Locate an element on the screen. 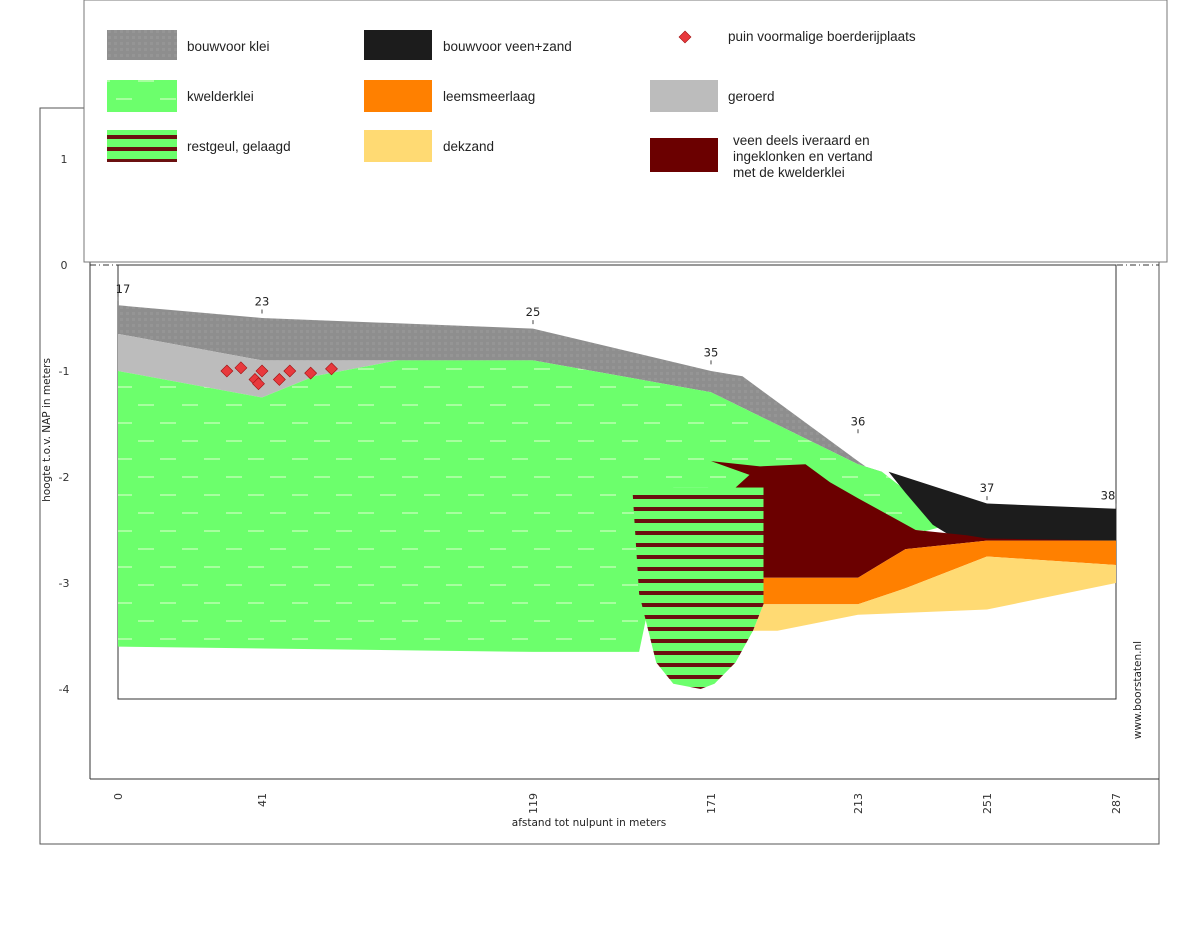 Image resolution: width=1185 pixels, height=946 pixels. puin-markers-group is located at coordinates (279, 376).